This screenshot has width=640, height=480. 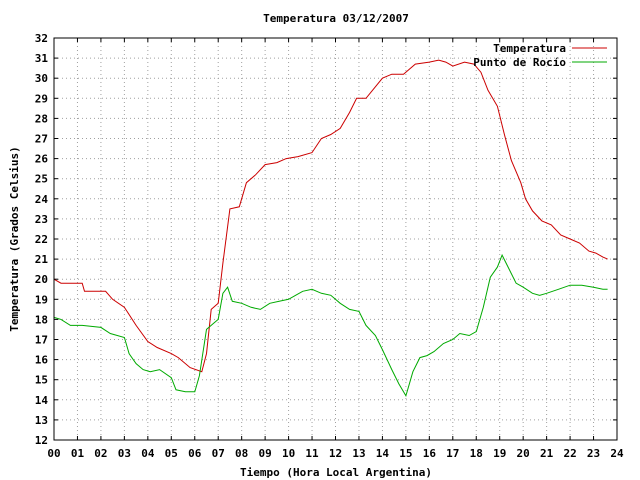 I want to click on legend: Temperatura Punto de Rocío, so click(x=540, y=55).